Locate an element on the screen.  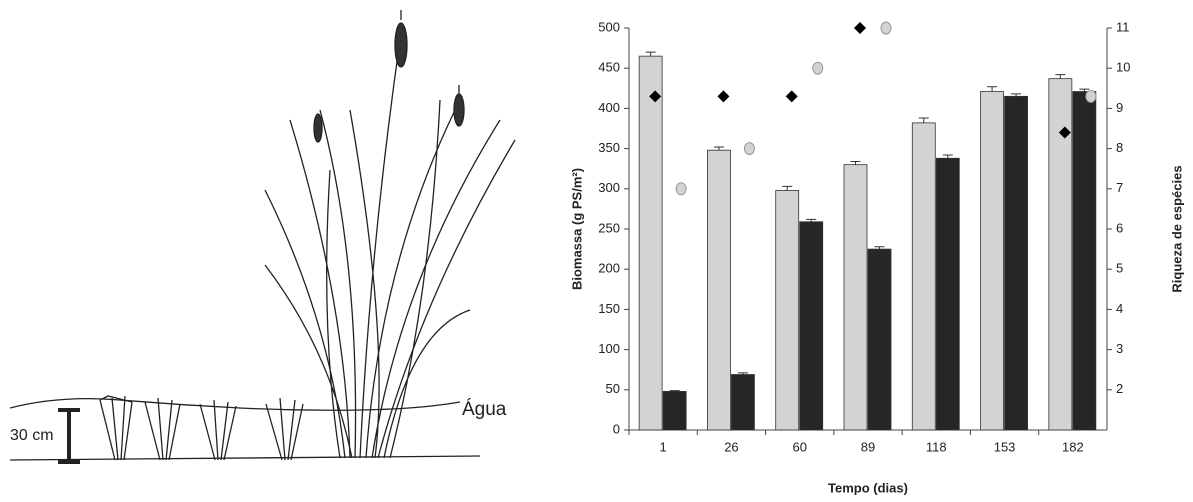
y2-axis-title: Riqueza de espécies is located at coordinates (1176, 228).